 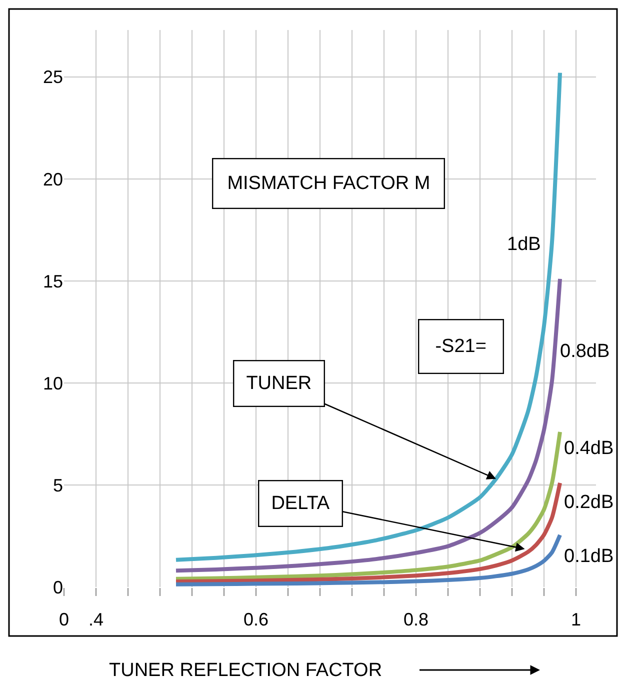 I want to click on series-label: 0.8dB, so click(x=585, y=351).